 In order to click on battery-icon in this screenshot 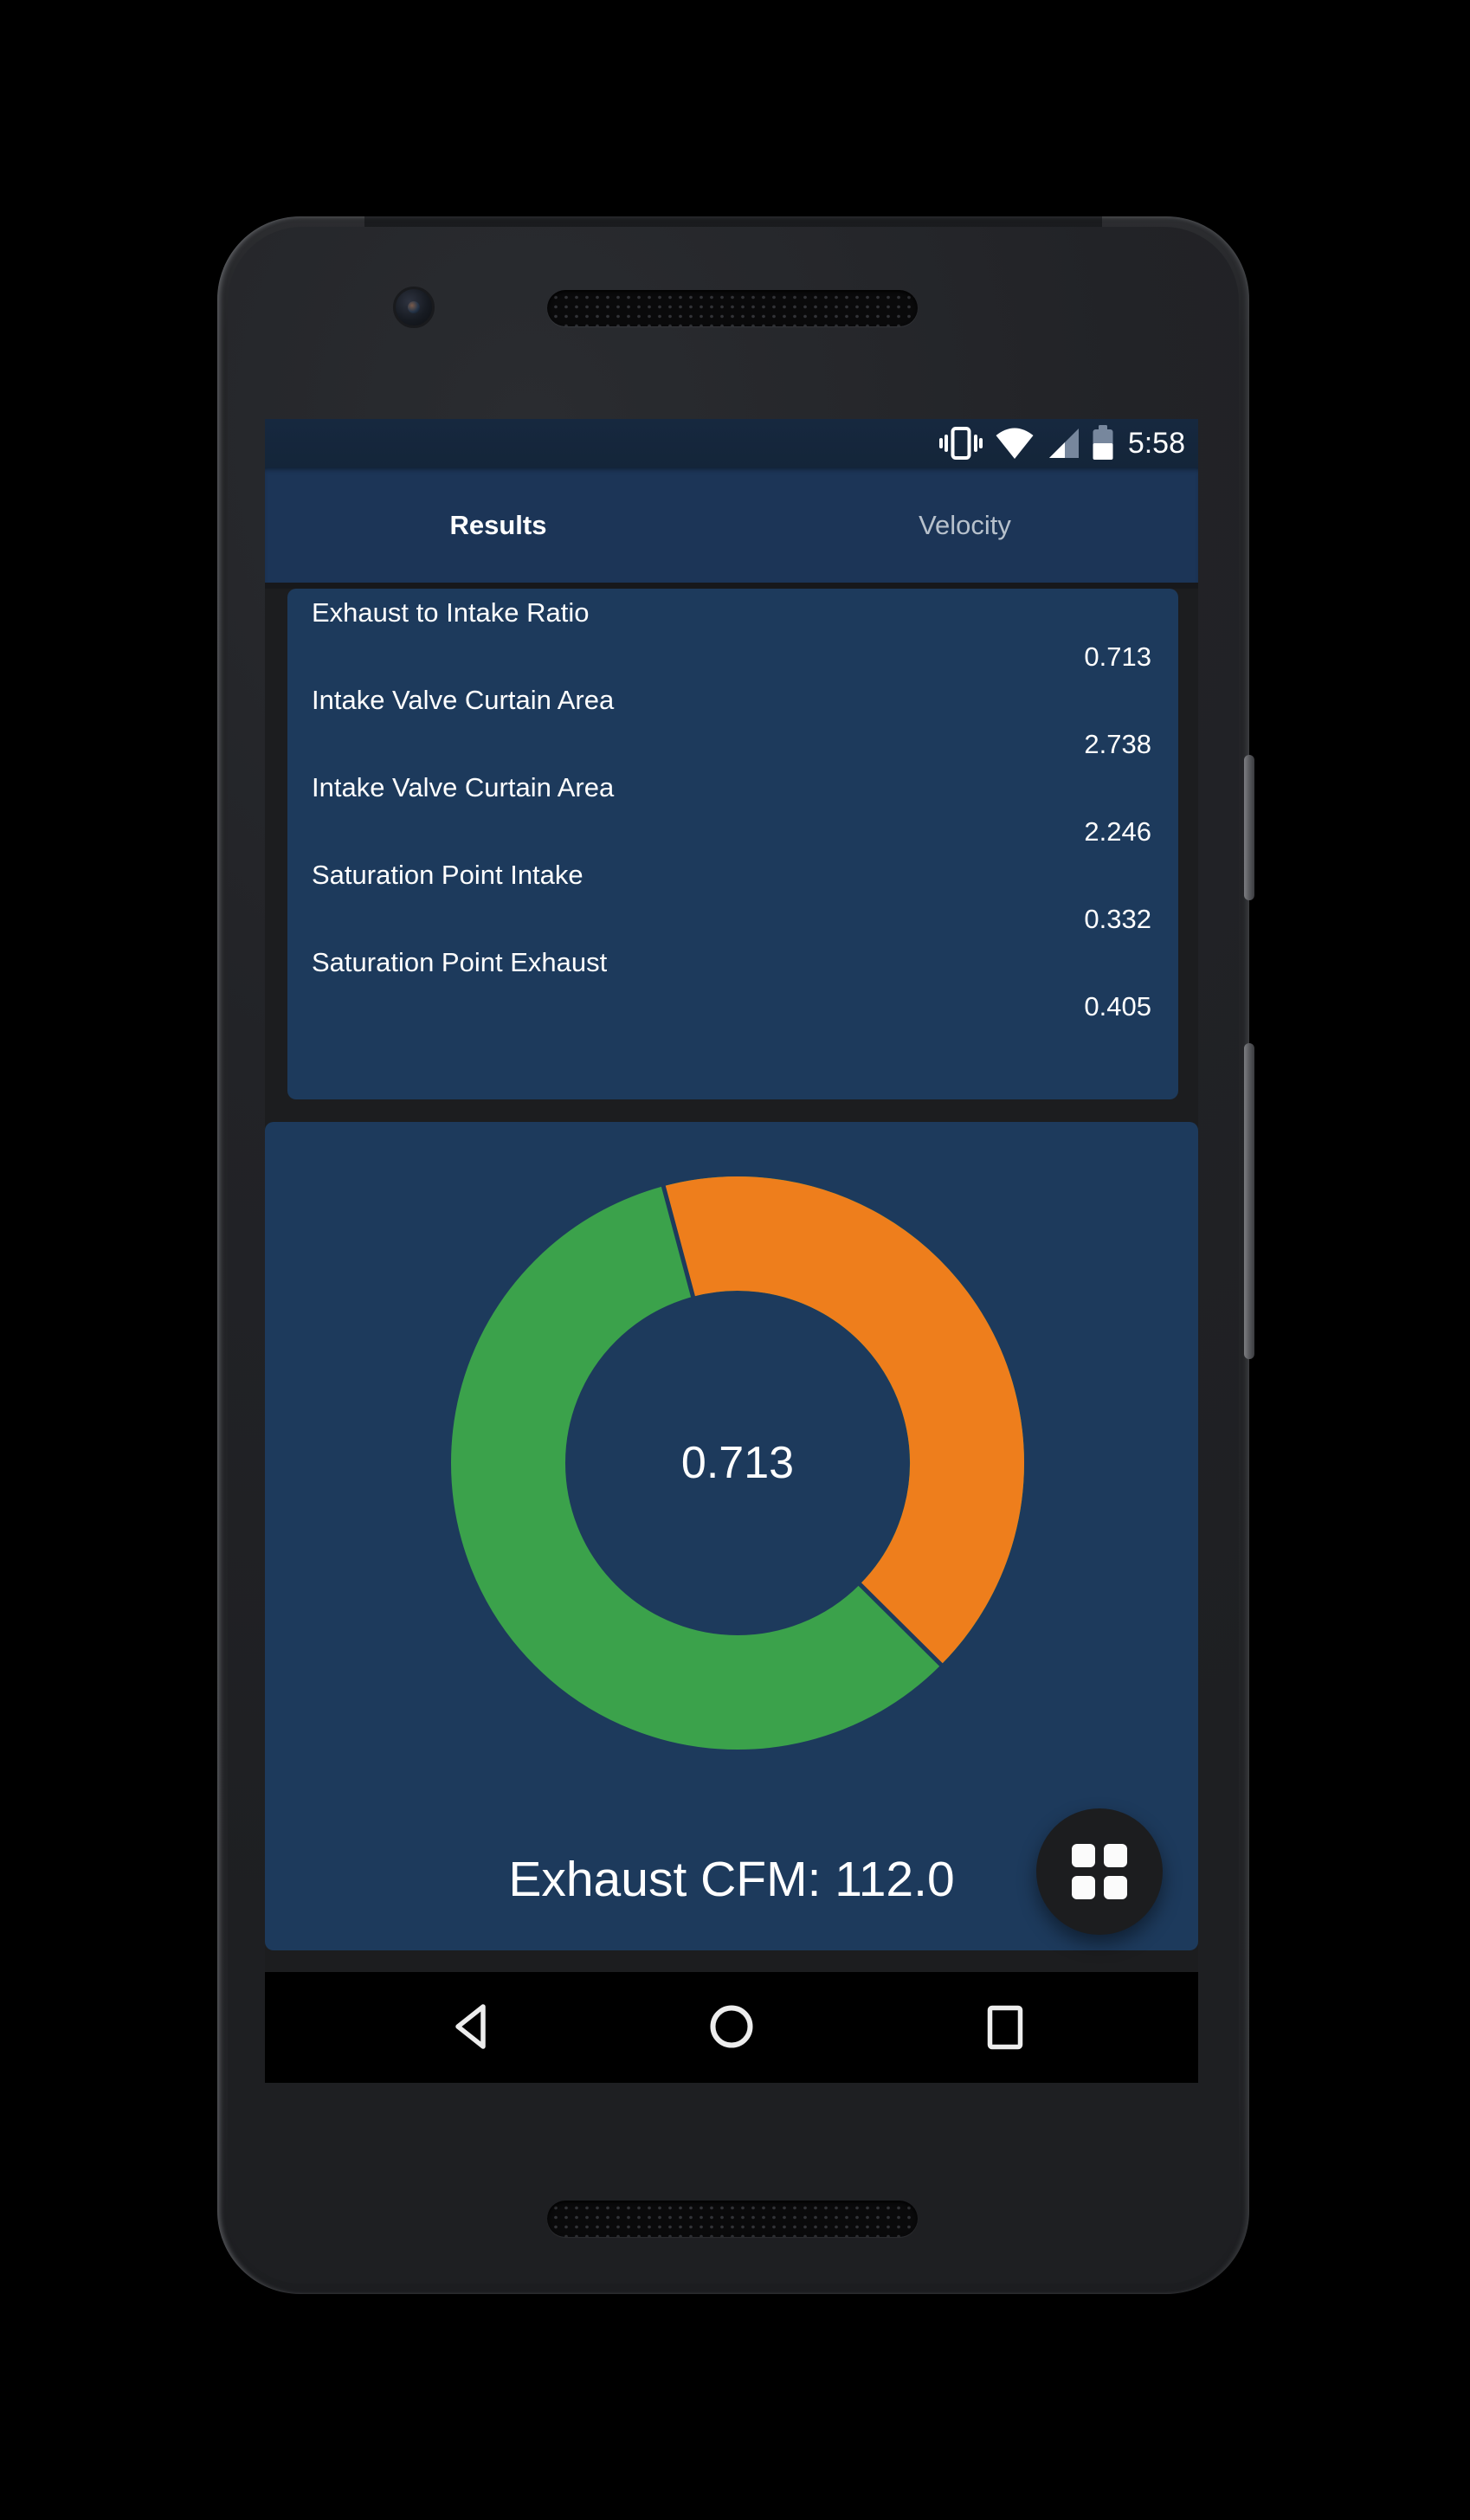, I will do `click(1103, 442)`.